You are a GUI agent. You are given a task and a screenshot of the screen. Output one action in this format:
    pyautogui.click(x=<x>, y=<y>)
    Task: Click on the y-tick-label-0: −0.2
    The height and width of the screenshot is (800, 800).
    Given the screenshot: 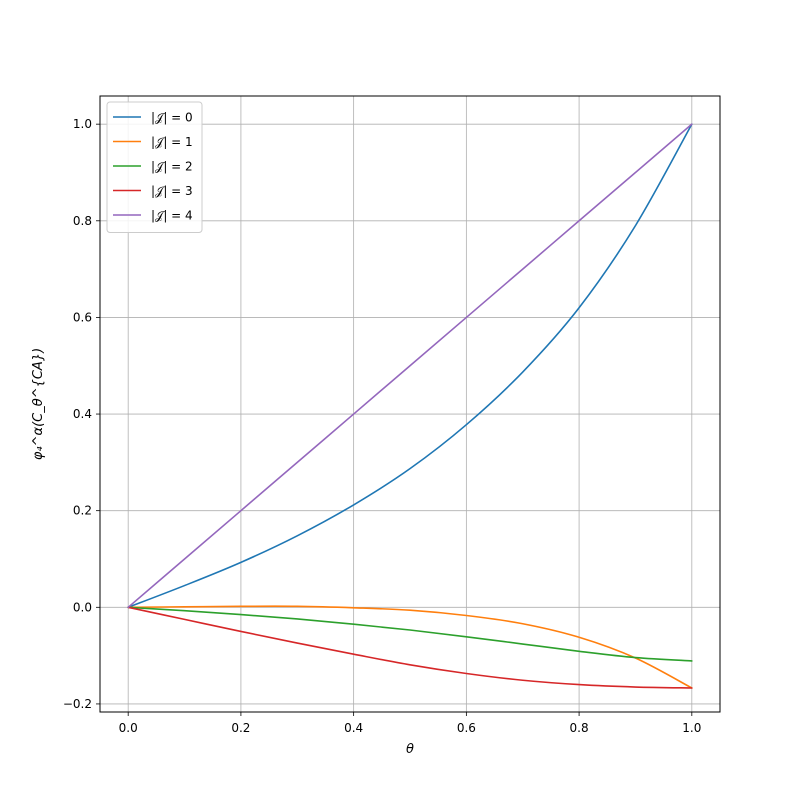 What is the action you would take?
    pyautogui.click(x=77, y=704)
    